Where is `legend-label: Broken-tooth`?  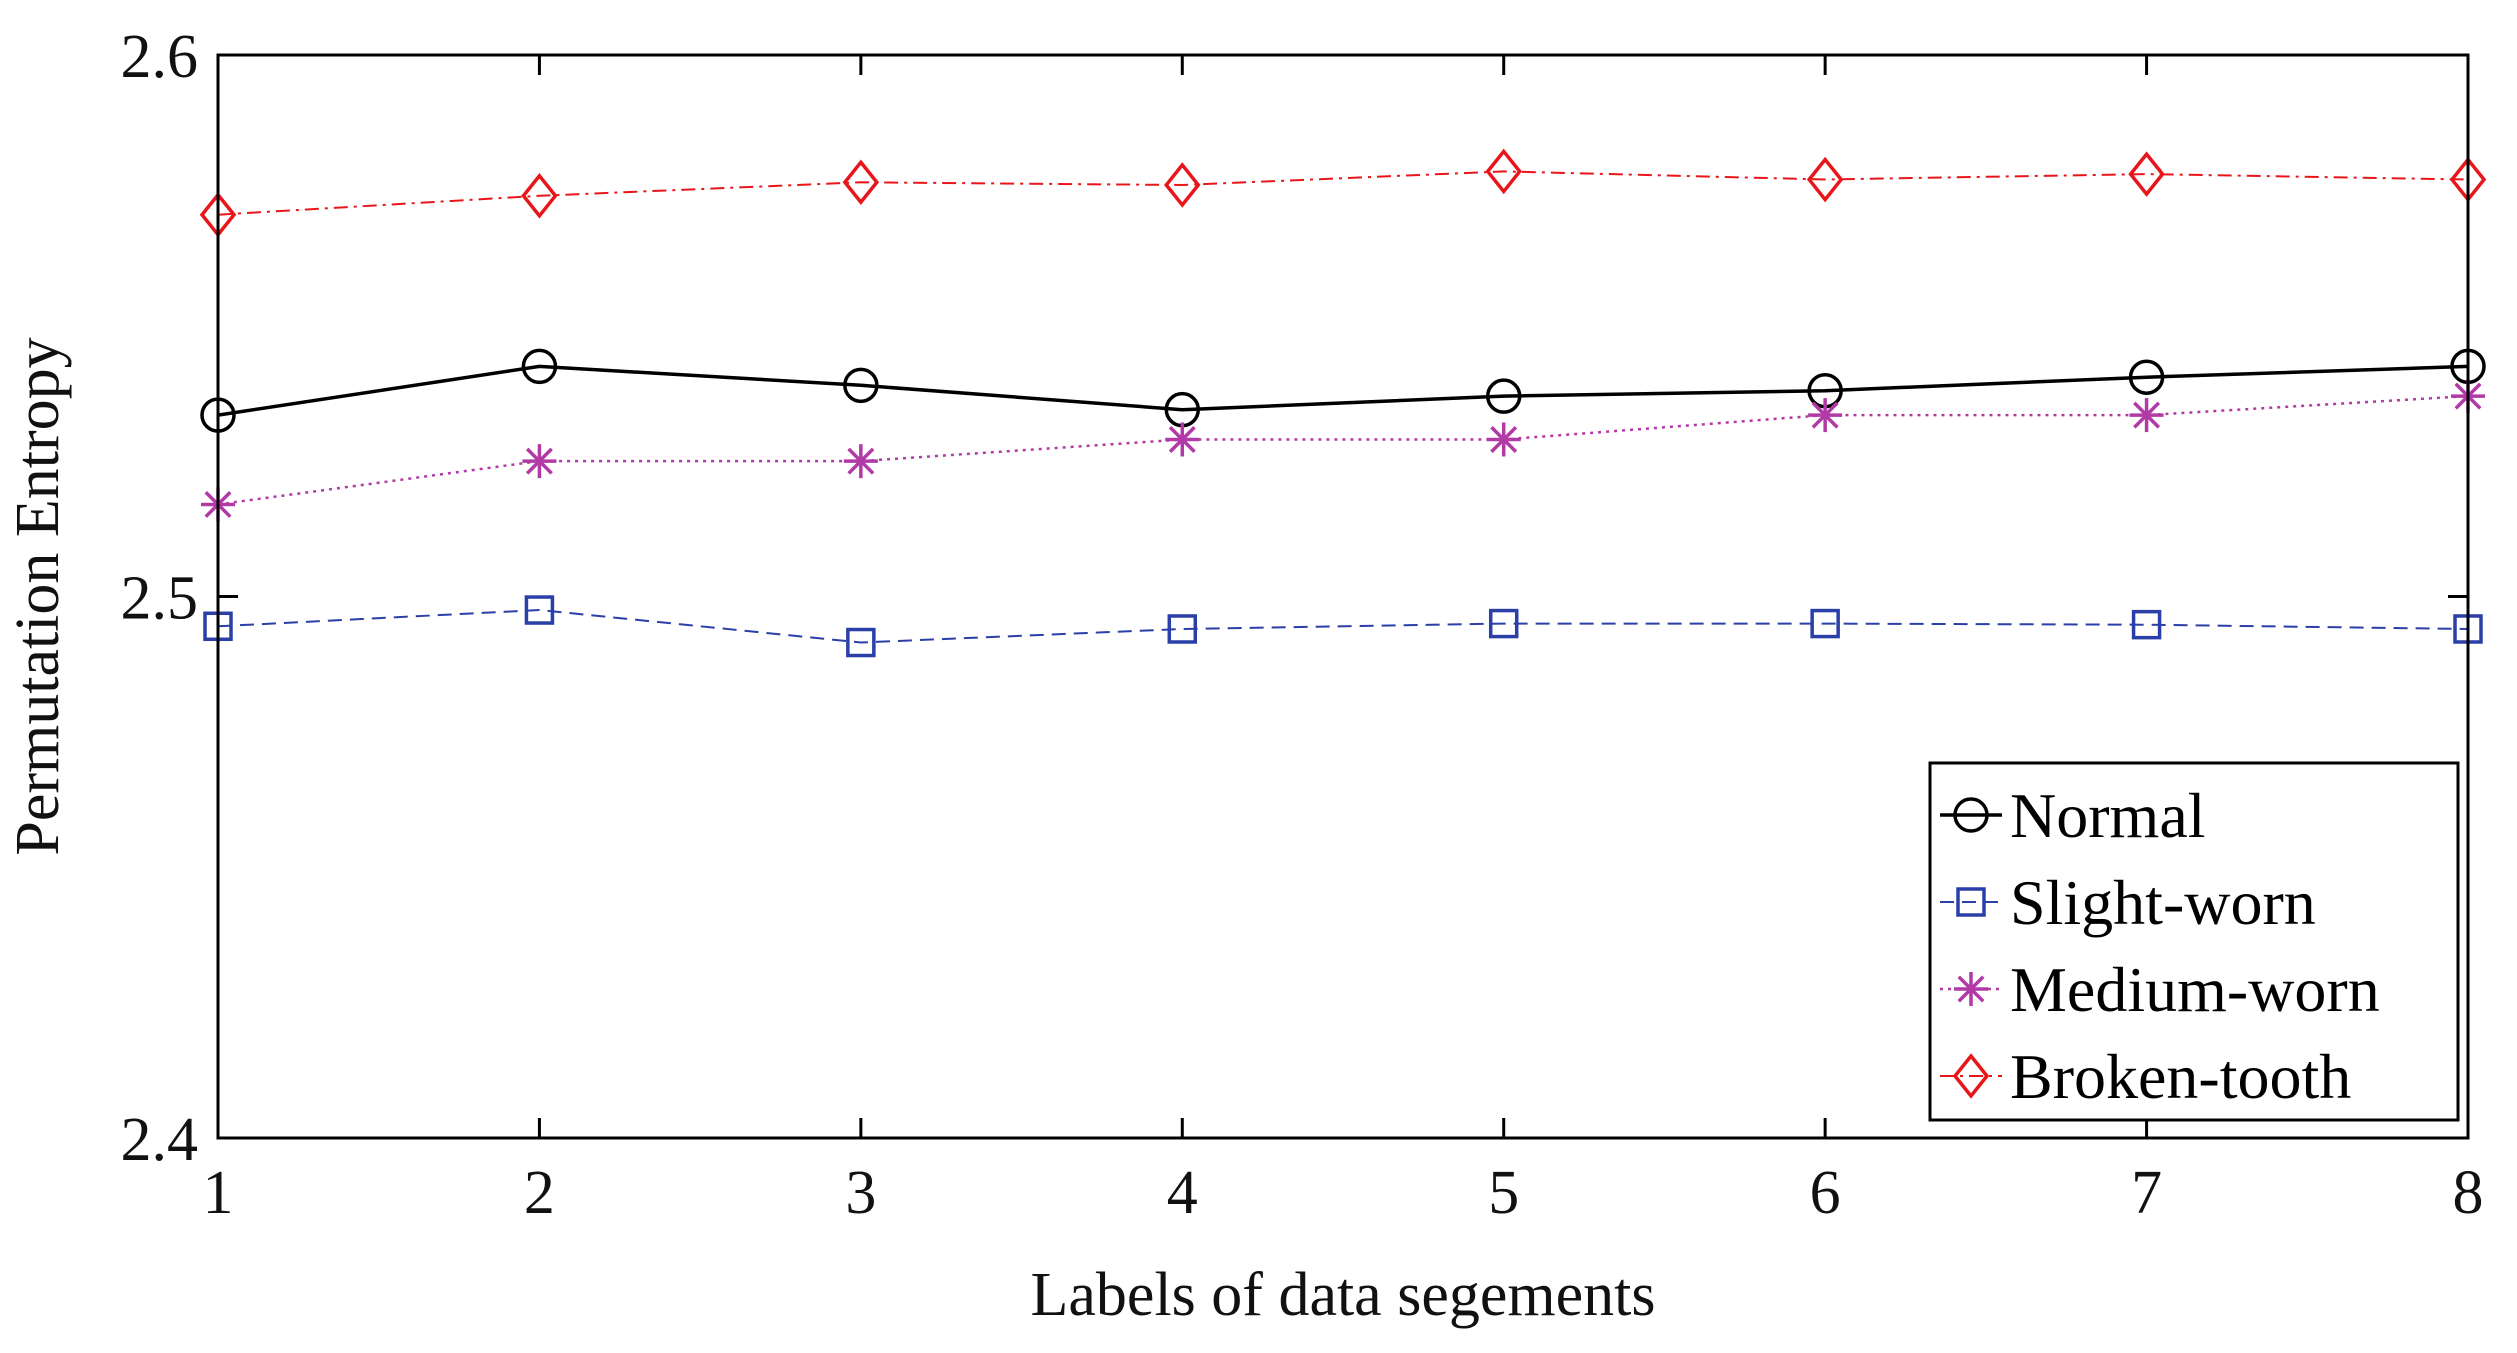
legend-label: Broken-tooth is located at coordinates (2180, 1076).